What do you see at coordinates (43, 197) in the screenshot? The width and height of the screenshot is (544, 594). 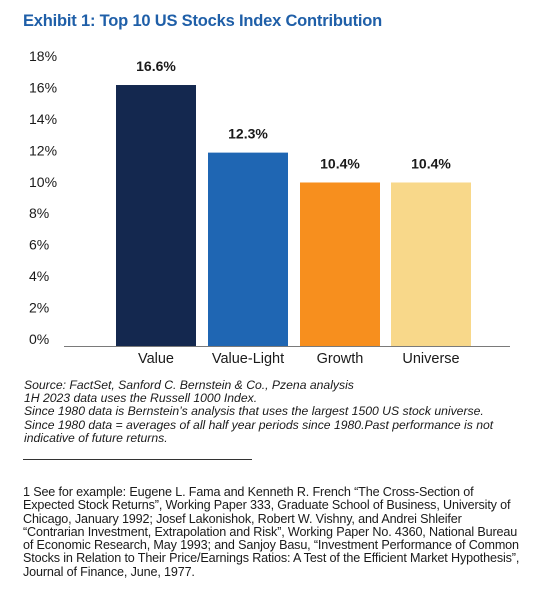 I see `y-axis: 0% 2% 4% 6% 8% 10% 12% 14% 16% 18%` at bounding box center [43, 197].